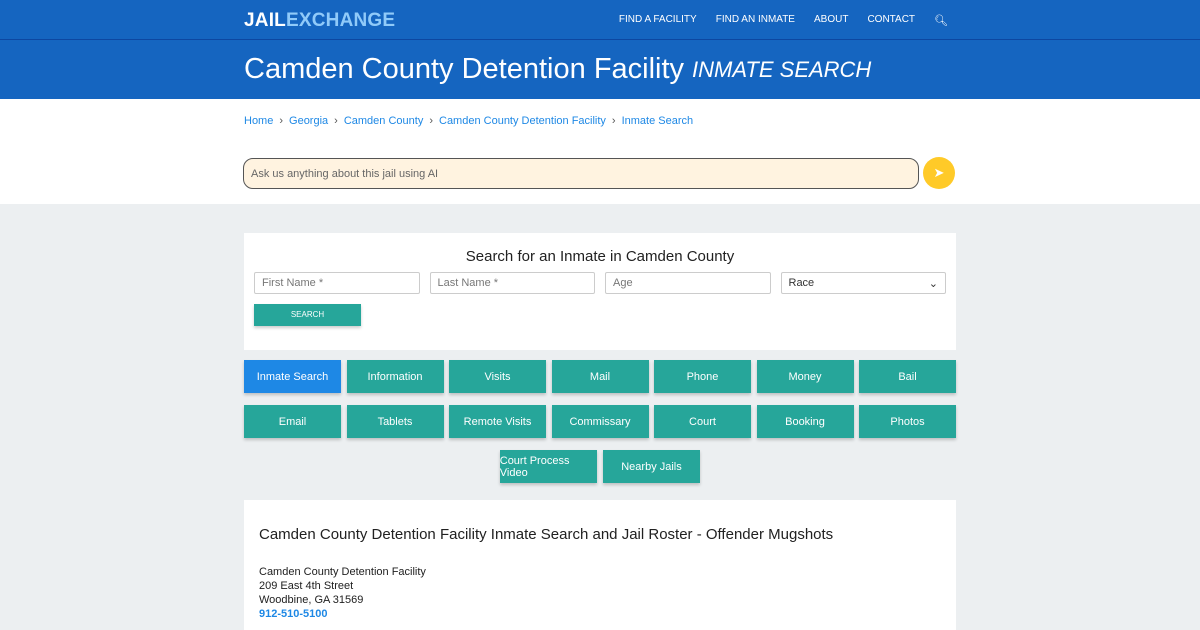 The image size is (1200, 630). What do you see at coordinates (941, 21) in the screenshot?
I see `search-icon: 🔍︎` at bounding box center [941, 21].